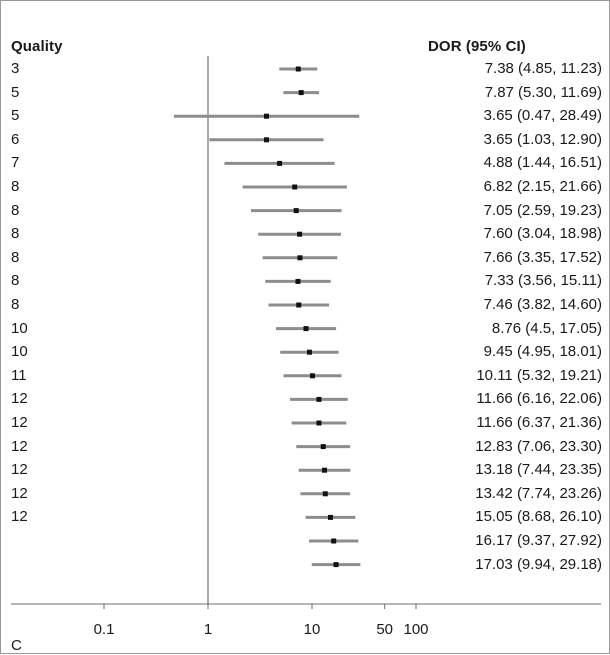 This screenshot has width=610, height=655. What do you see at coordinates (312, 629) in the screenshot?
I see `x-tick-label: 10` at bounding box center [312, 629].